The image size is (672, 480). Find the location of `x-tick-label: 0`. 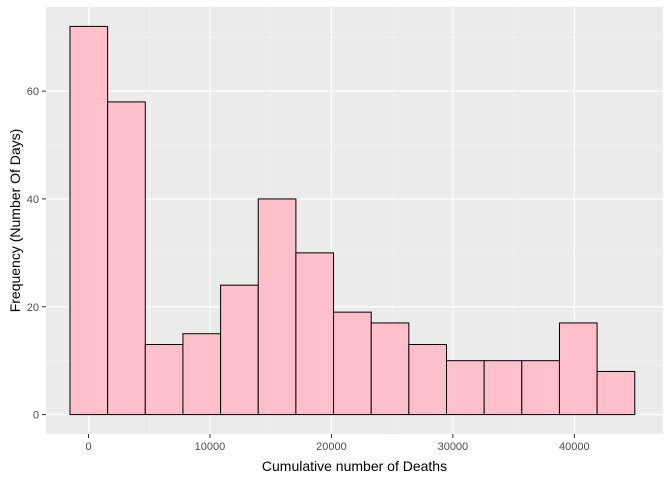

x-tick-label: 0 is located at coordinates (88, 447).